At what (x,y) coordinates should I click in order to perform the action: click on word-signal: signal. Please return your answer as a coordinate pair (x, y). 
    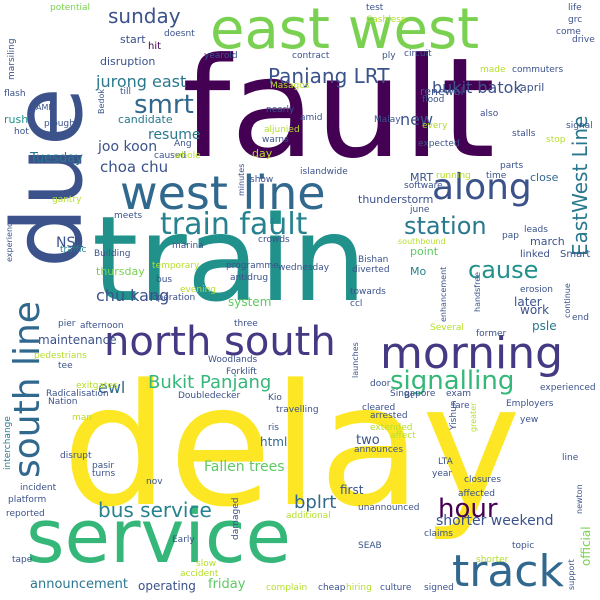
    Looking at the image, I should click on (579, 126).